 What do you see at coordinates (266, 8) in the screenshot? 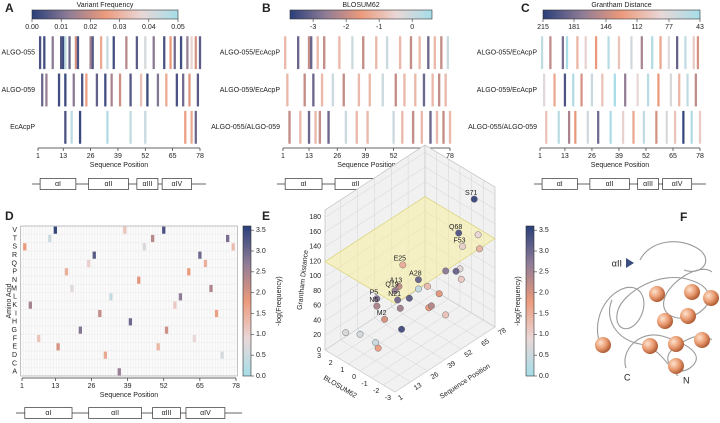
I see `panel-label: B` at bounding box center [266, 8].